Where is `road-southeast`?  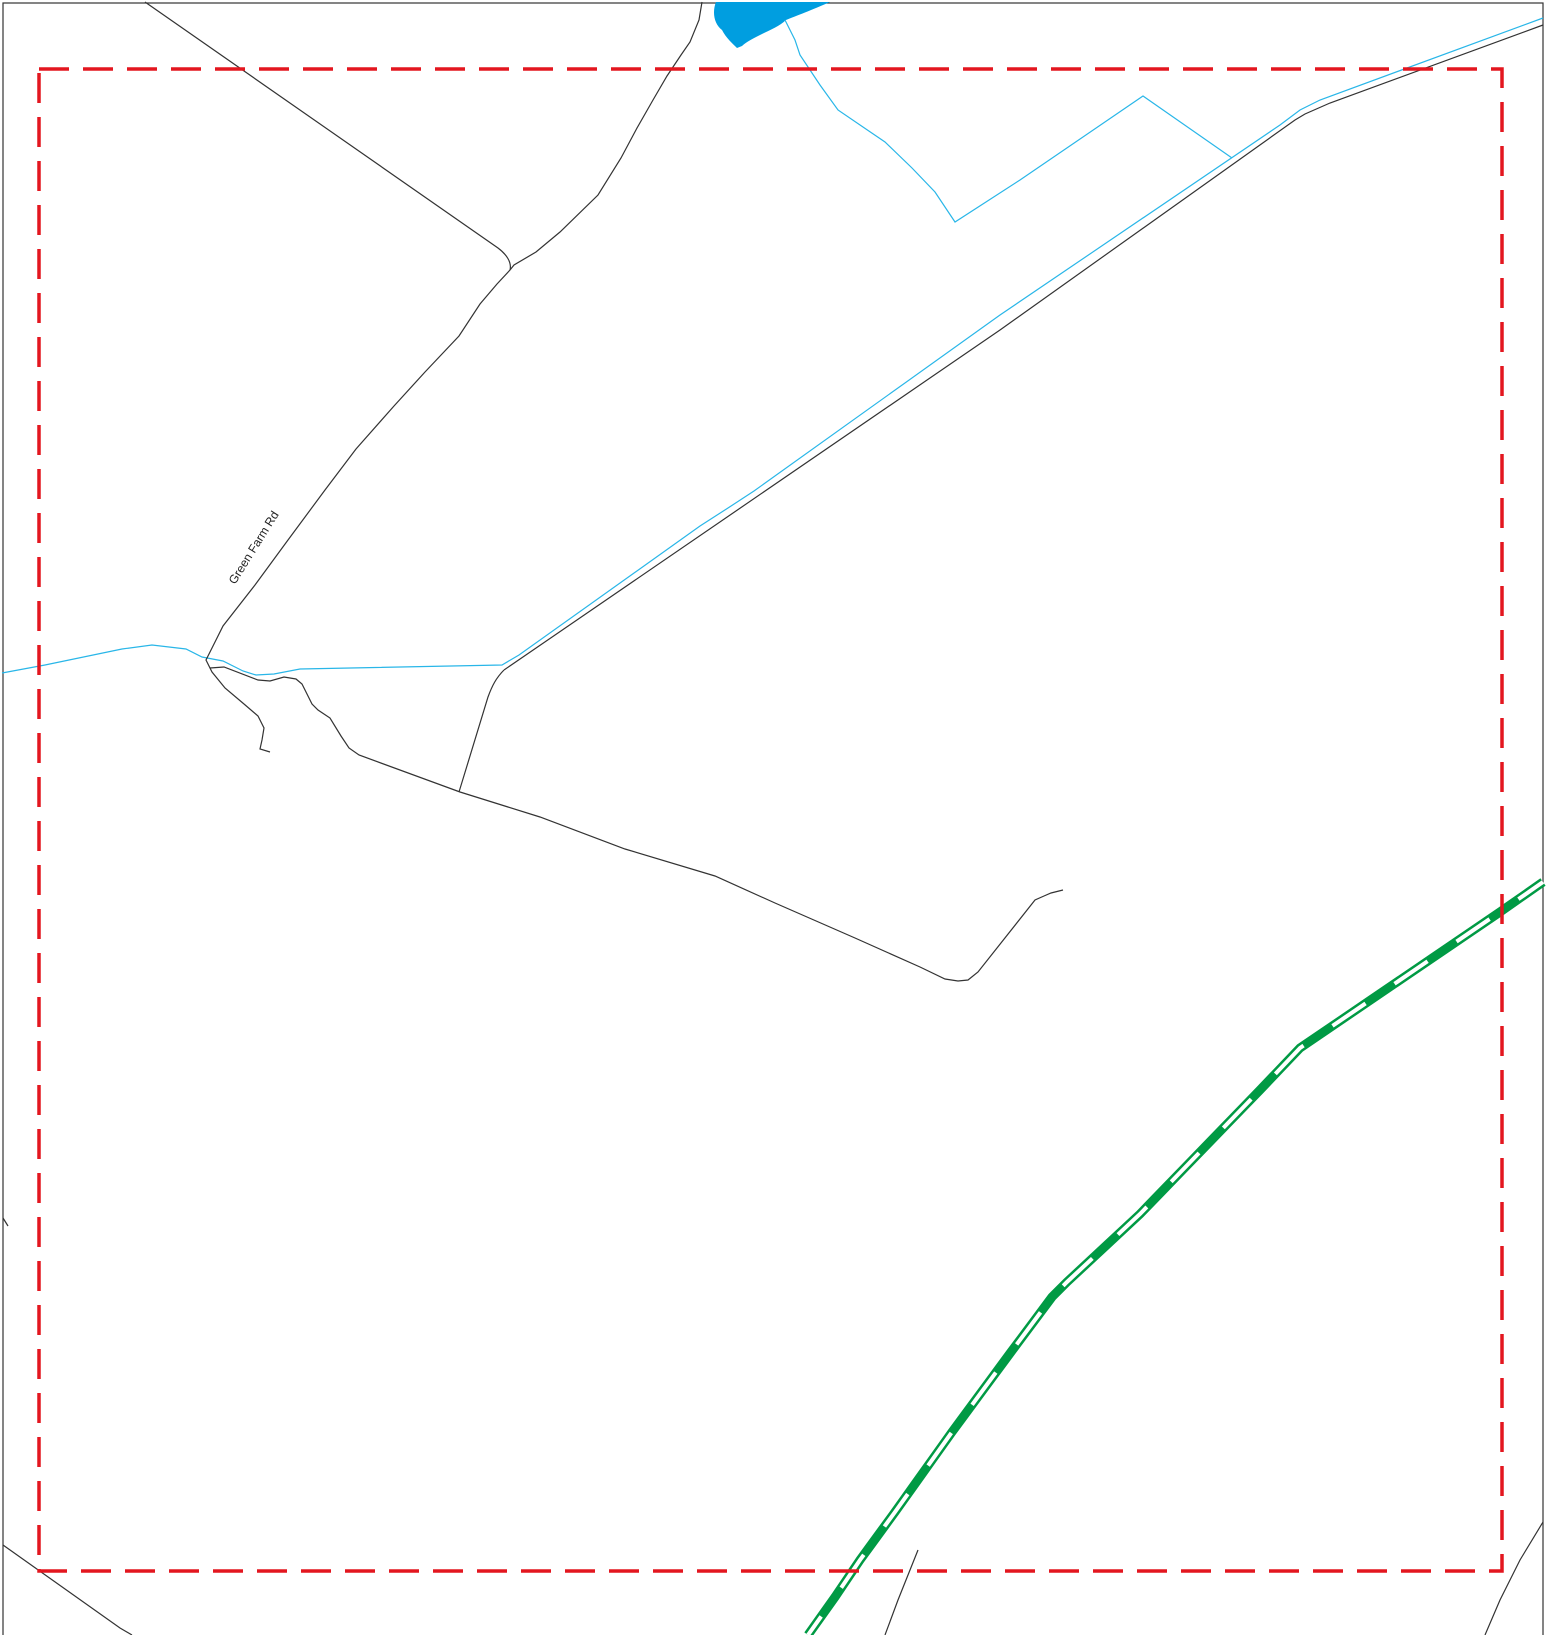 road-southeast is located at coordinates (1514, 1578).